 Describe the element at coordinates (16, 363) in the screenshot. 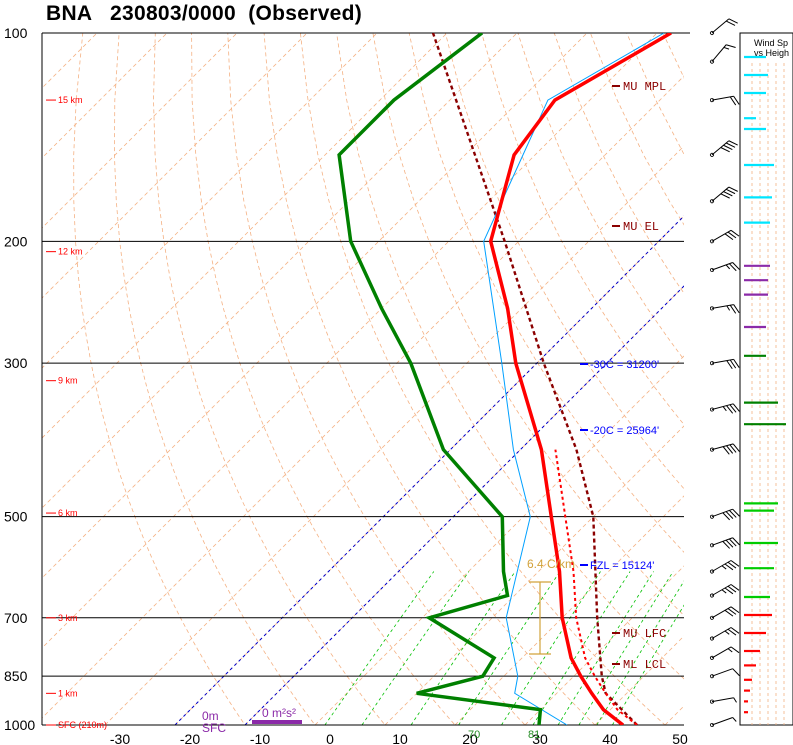

I see `pressure-label: 300` at that location.